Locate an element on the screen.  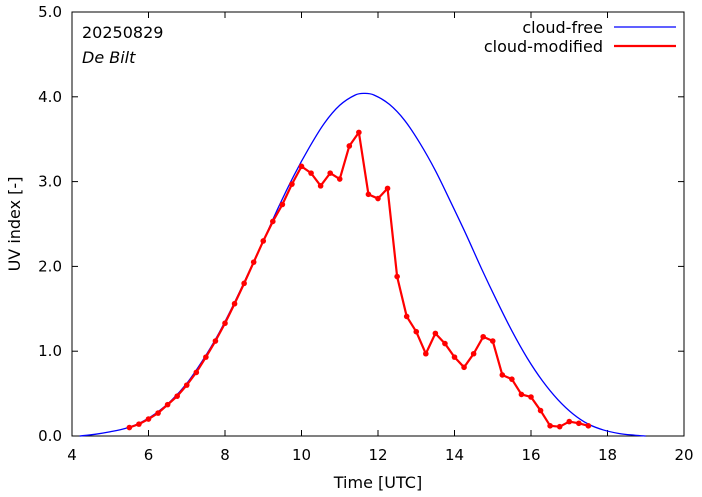
x-tick-labels: 4 6 8 10 12 14 16 18 20 is located at coordinates (380, 455).